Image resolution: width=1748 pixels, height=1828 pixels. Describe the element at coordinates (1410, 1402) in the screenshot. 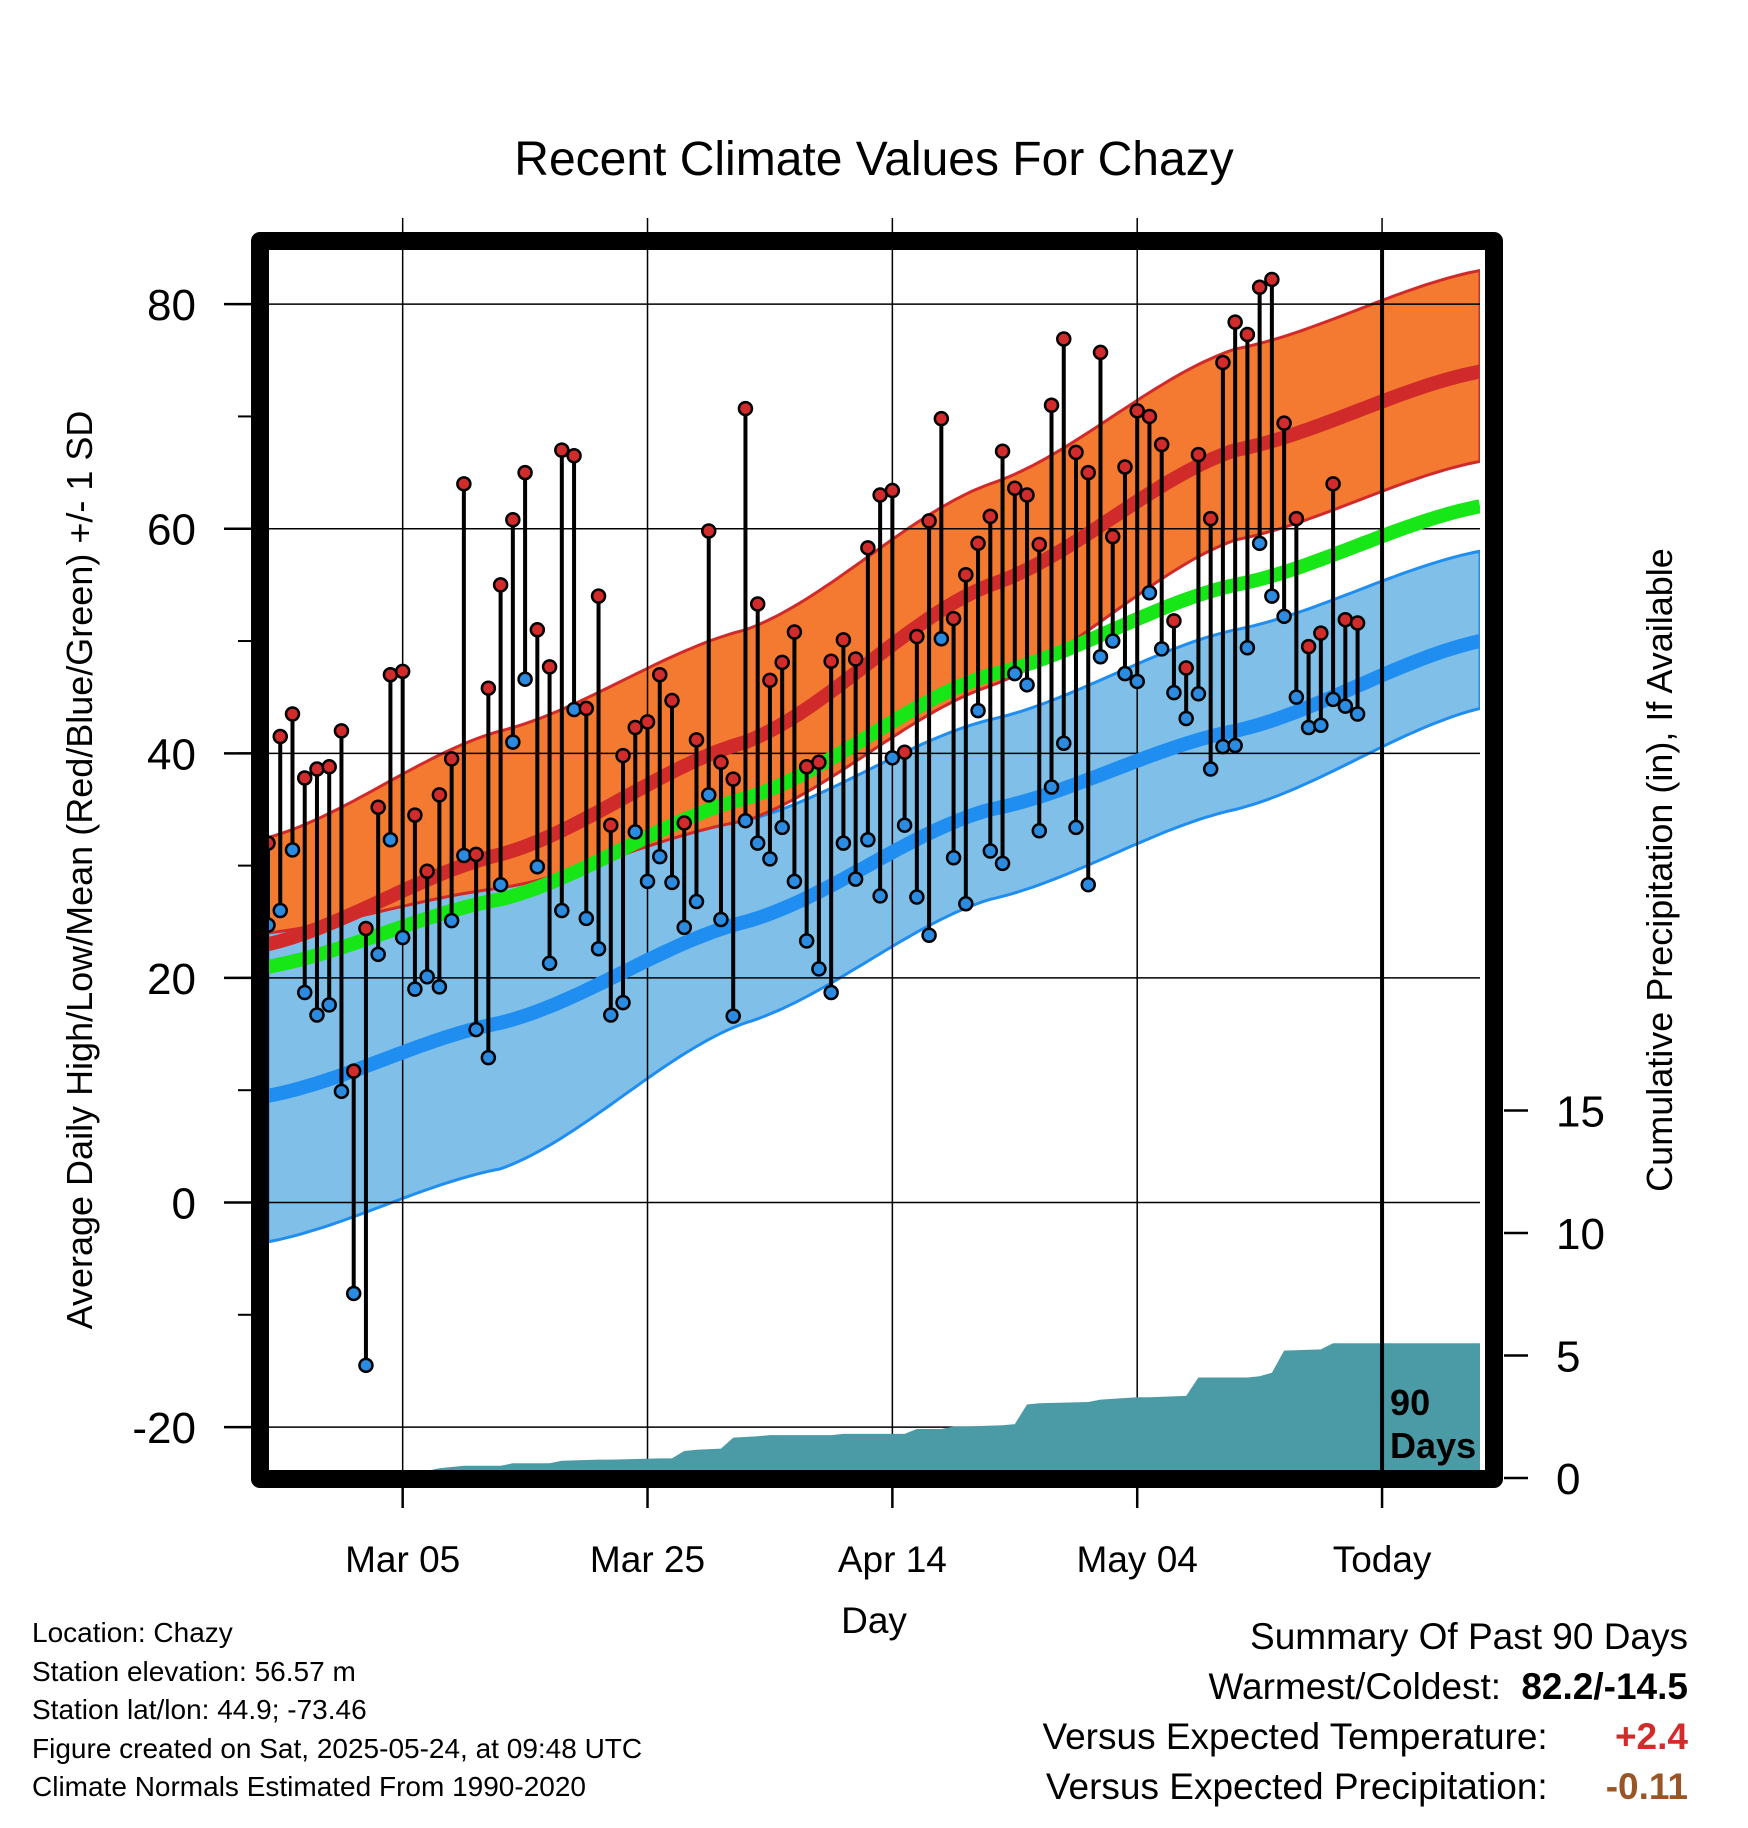

I see `days-label-1: 90` at that location.